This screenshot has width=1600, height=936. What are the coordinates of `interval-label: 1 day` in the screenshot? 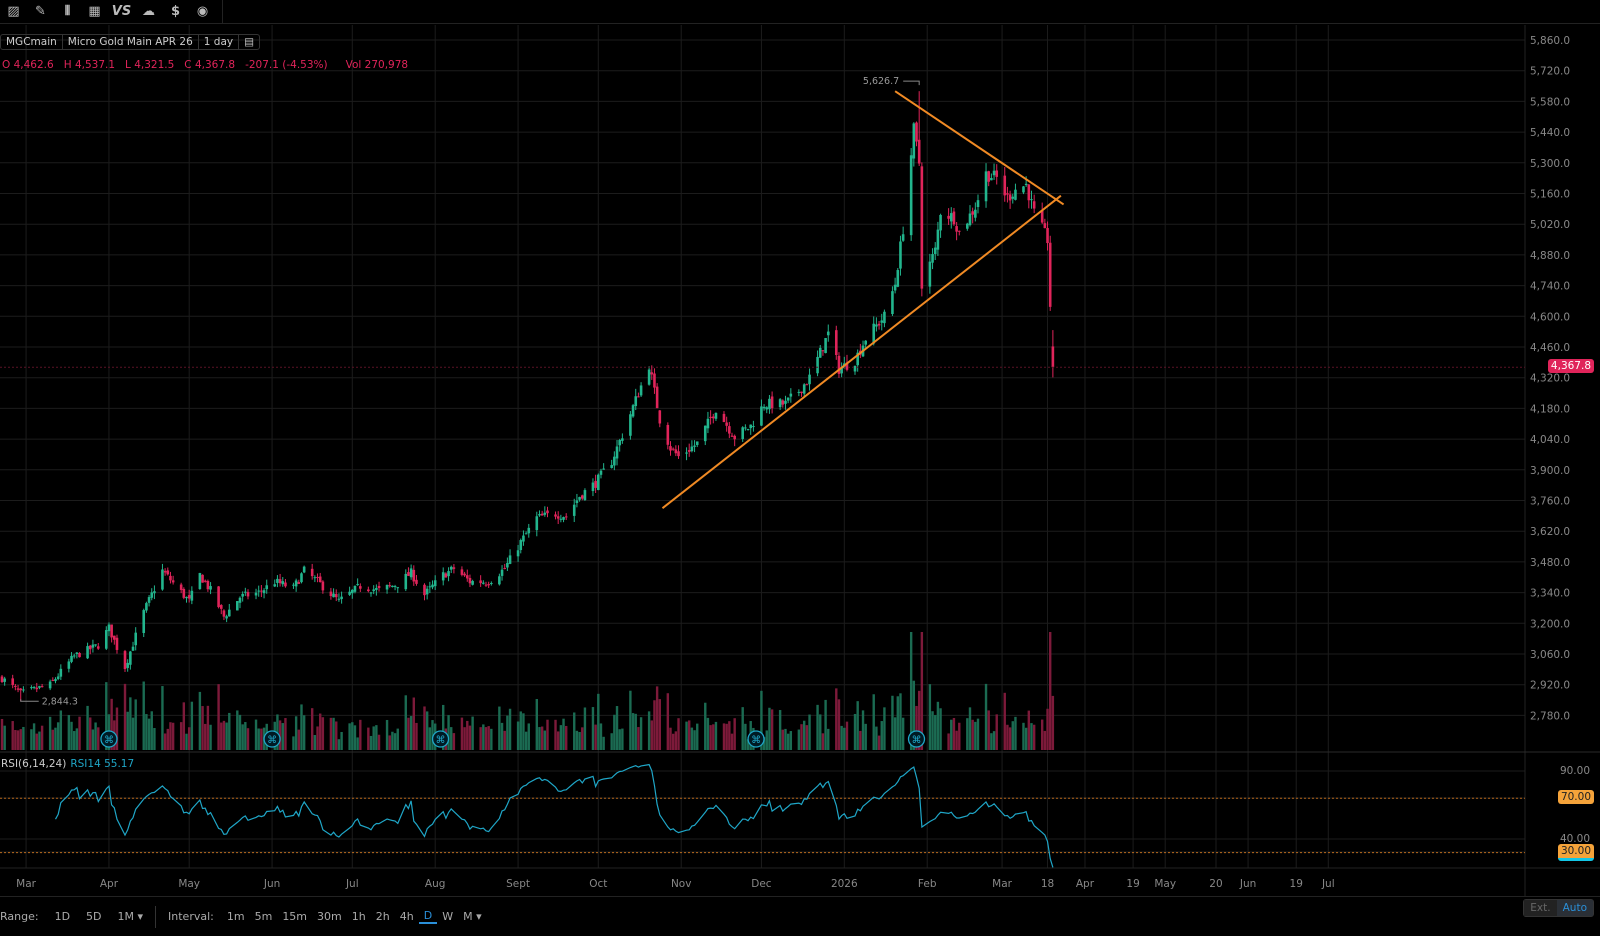 It's located at (219, 42).